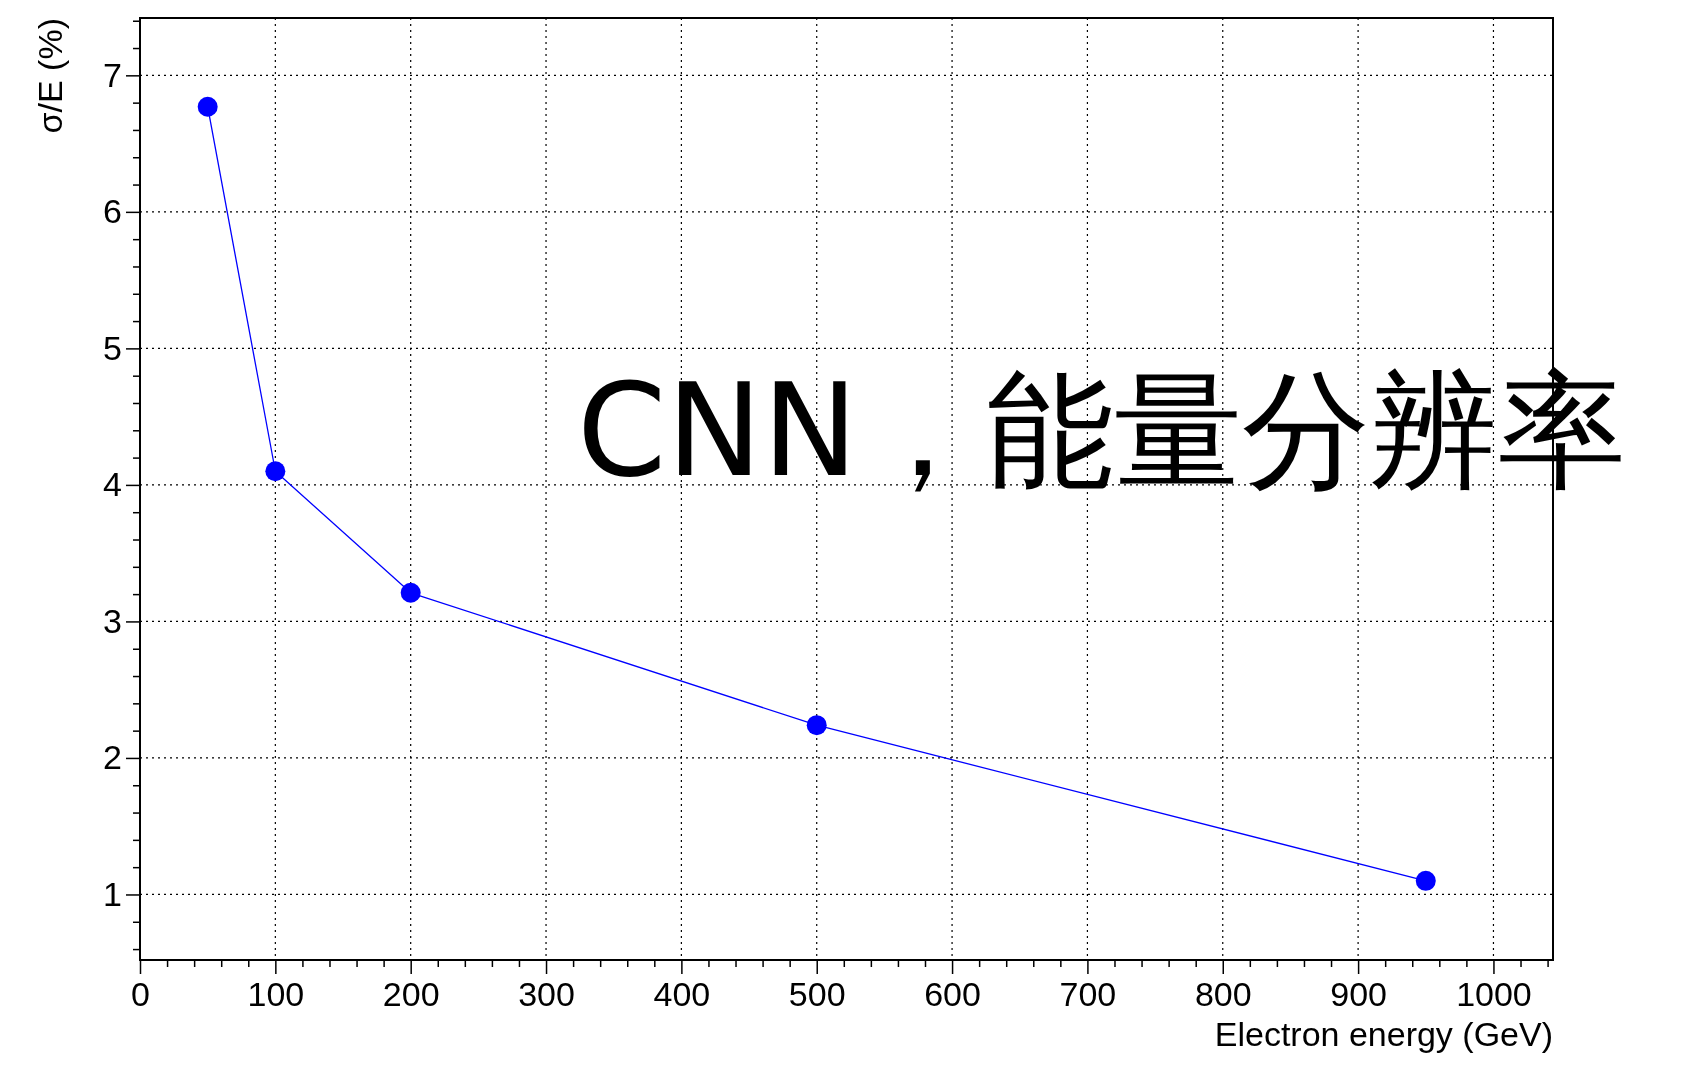 This screenshot has width=1691, height=1066. I want to click on x-tick-label: 300, so click(546, 994).